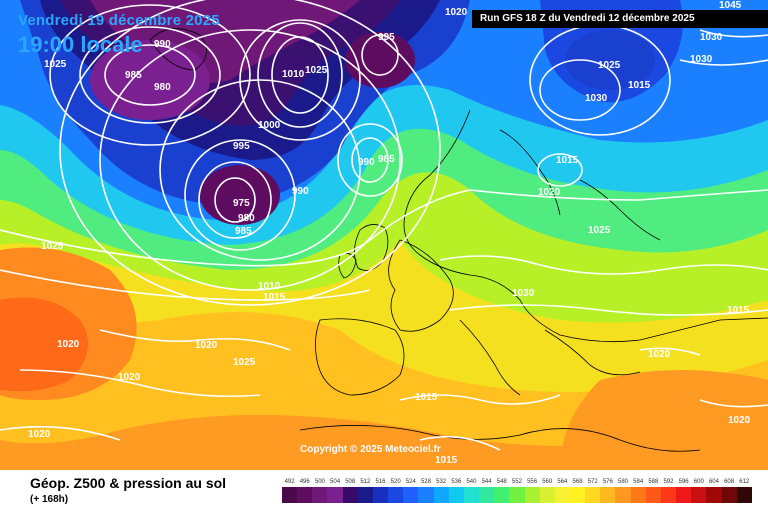 This screenshot has width=768, height=512. I want to click on scale-value-label: 524, so click(410, 482).